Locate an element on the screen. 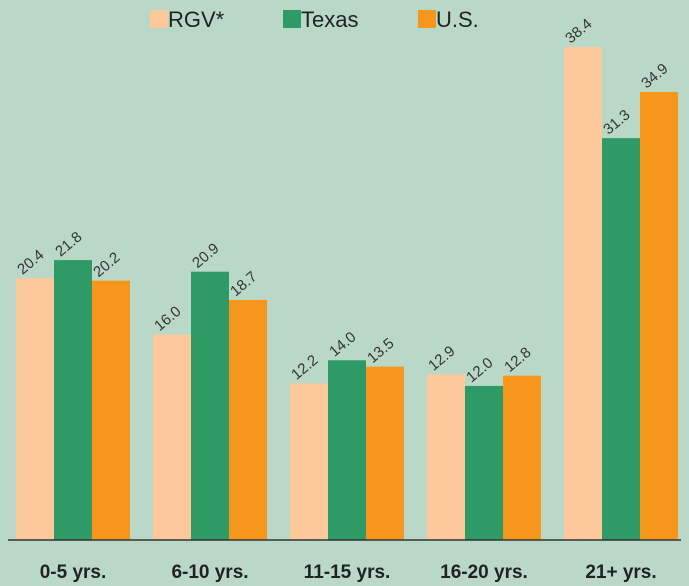 The height and width of the screenshot is (586, 689). value-label: 13.5 is located at coordinates (380, 351).